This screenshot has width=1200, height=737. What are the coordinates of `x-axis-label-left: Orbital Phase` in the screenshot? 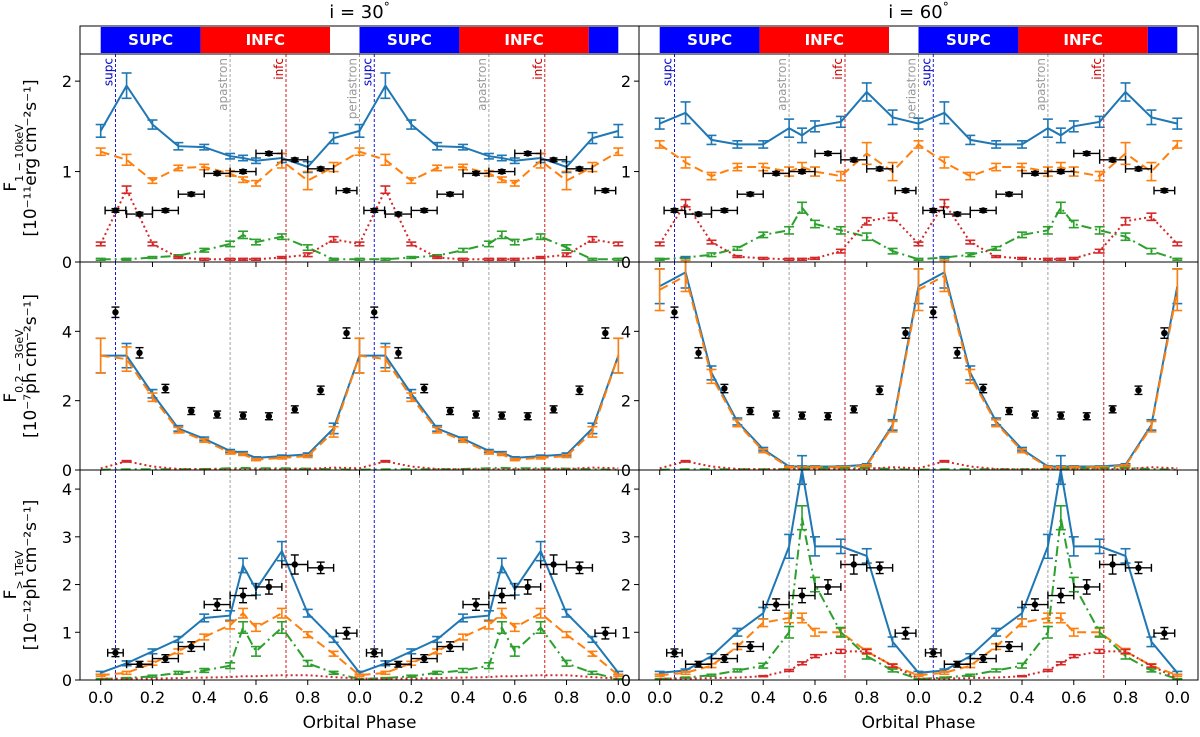 It's located at (360, 723).